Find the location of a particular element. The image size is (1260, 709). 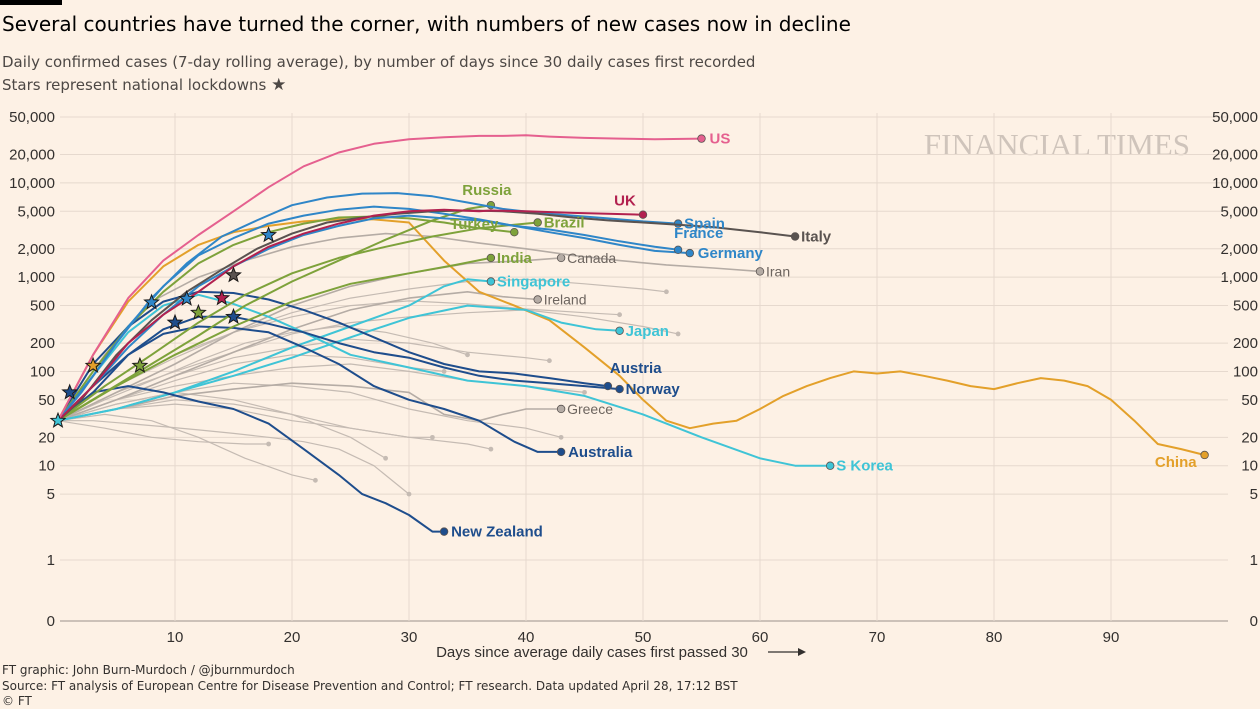

series-endpoint-india is located at coordinates (491, 258).